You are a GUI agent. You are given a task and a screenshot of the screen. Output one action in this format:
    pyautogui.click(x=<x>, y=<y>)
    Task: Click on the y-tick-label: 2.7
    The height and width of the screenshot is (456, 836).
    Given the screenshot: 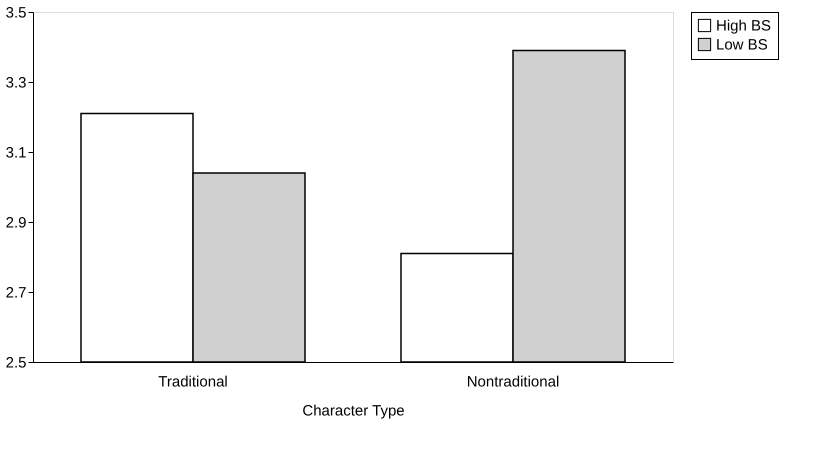 What is the action you would take?
    pyautogui.click(x=16, y=293)
    